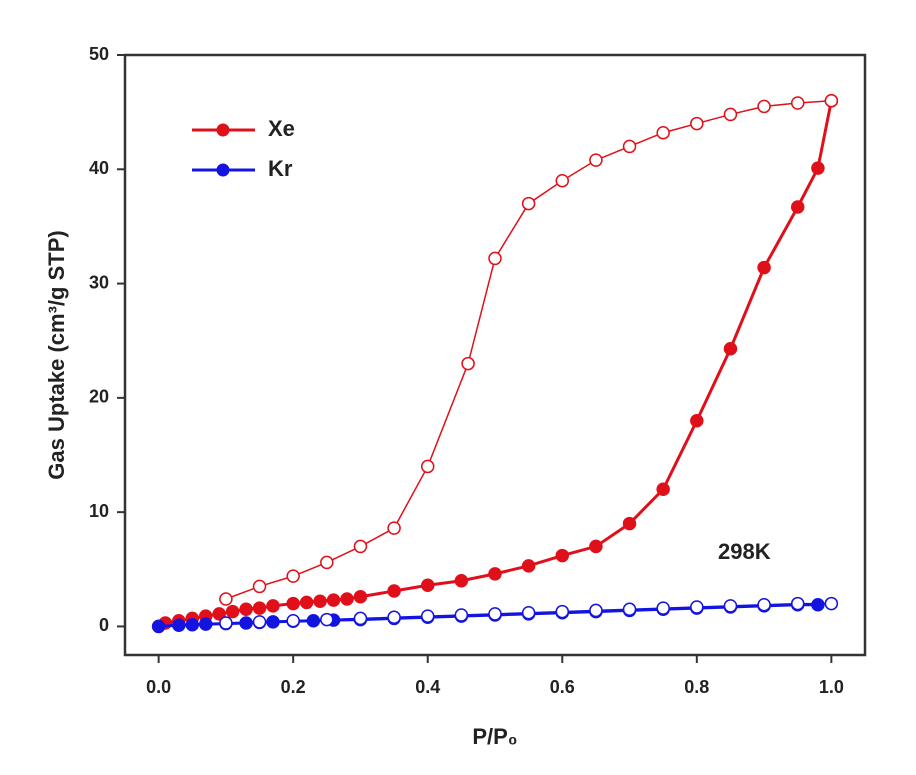 Image resolution: width=916 pixels, height=775 pixels. Describe the element at coordinates (831, 687) in the screenshot. I see `x-tick-label: 1.0` at that location.